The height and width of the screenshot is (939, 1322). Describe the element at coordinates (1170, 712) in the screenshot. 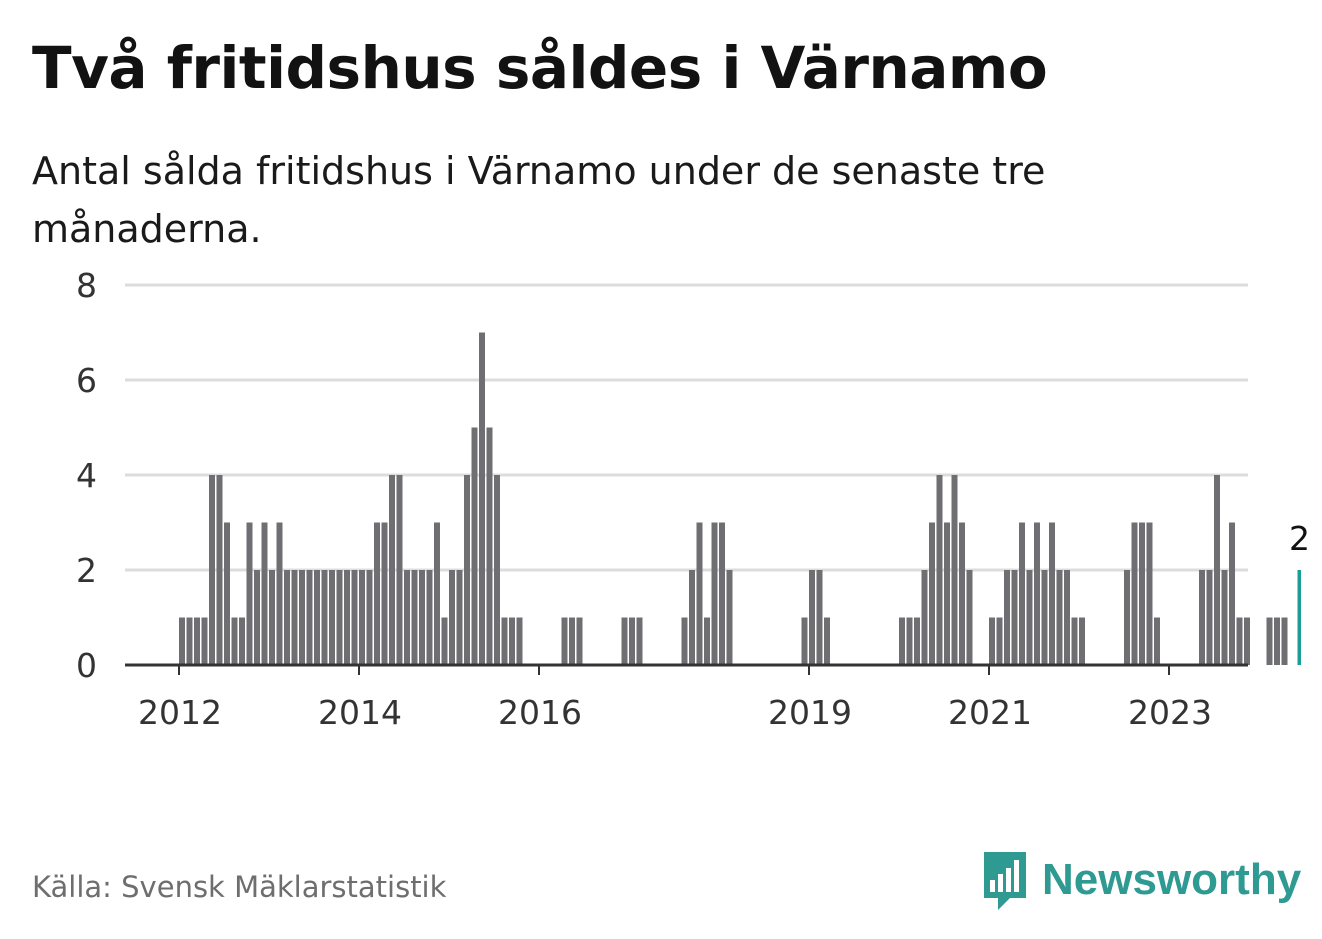

I see `x-tick-label: 2023` at that location.